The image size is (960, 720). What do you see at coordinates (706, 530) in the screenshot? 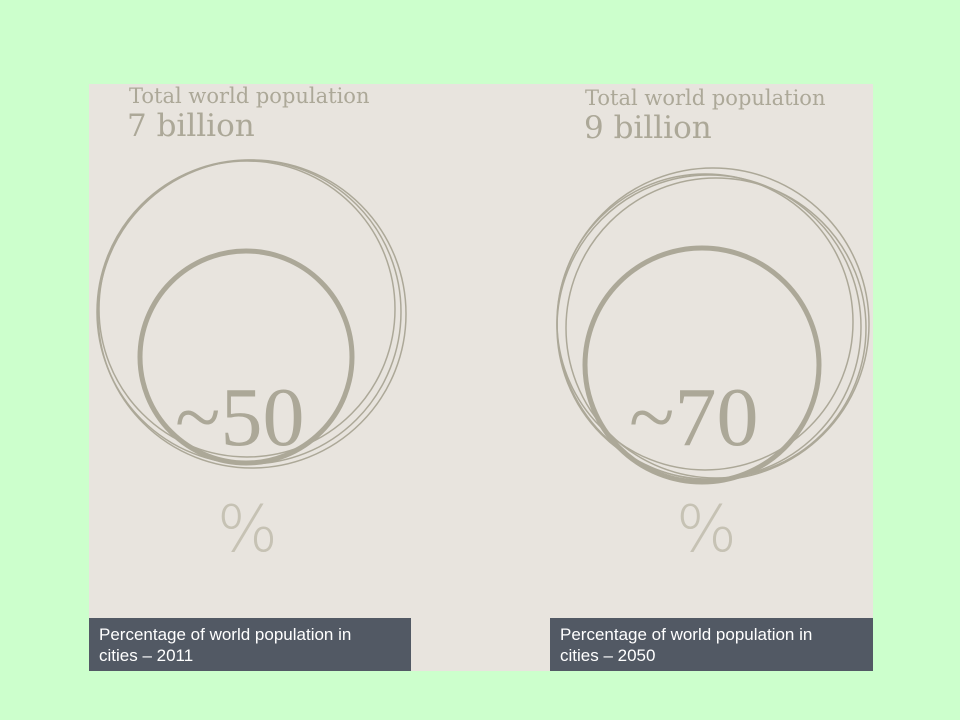
I see `percent-sign-2050: %` at bounding box center [706, 530].